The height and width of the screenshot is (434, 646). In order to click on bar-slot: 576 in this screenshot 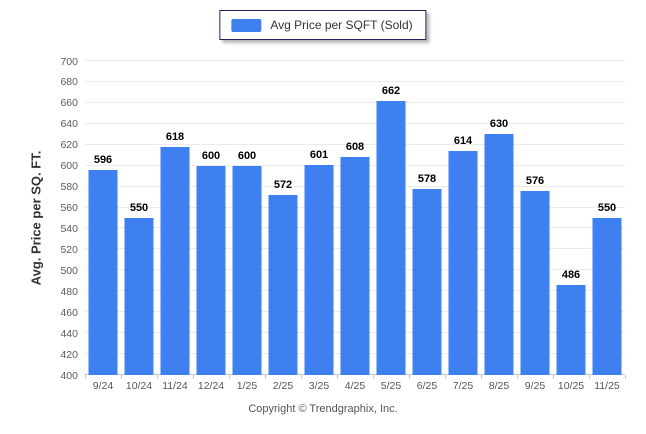, I will do `click(535, 218)`.